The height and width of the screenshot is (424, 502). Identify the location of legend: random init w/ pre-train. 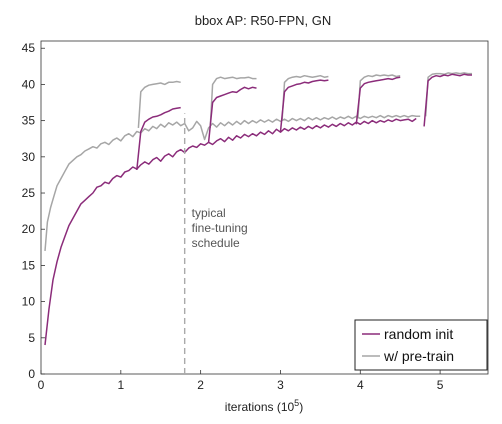
(421, 345).